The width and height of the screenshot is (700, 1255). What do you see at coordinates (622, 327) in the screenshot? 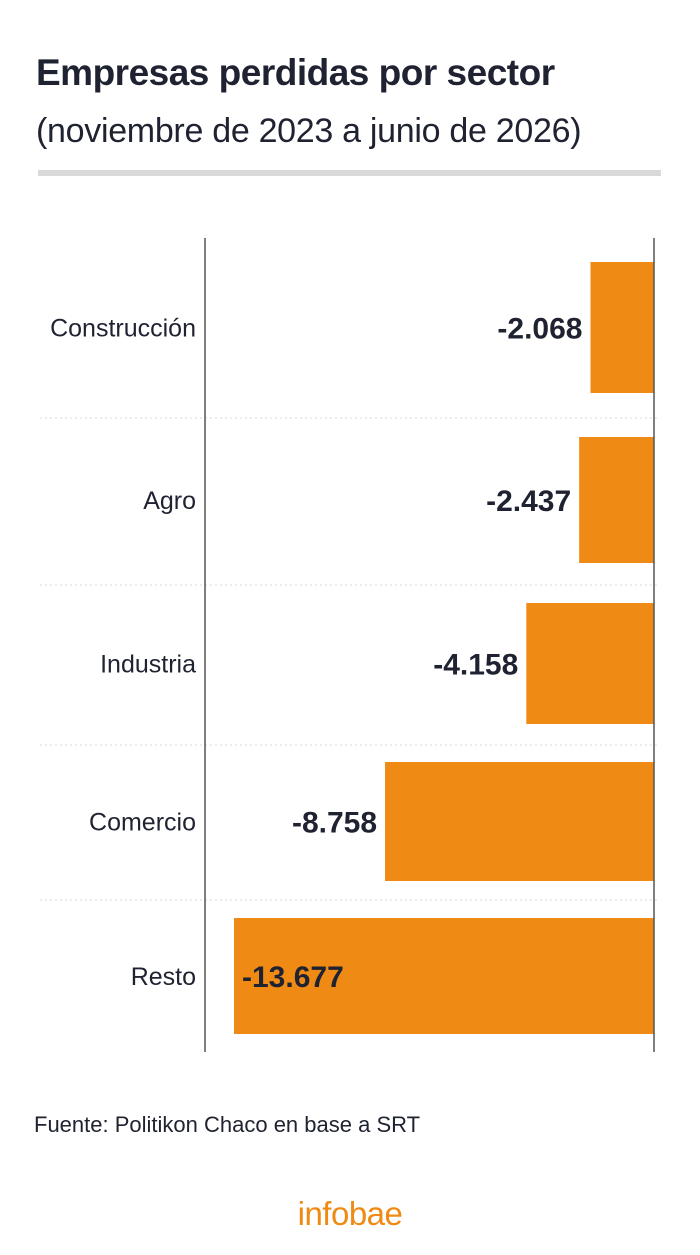
I see `bar-construcción` at bounding box center [622, 327].